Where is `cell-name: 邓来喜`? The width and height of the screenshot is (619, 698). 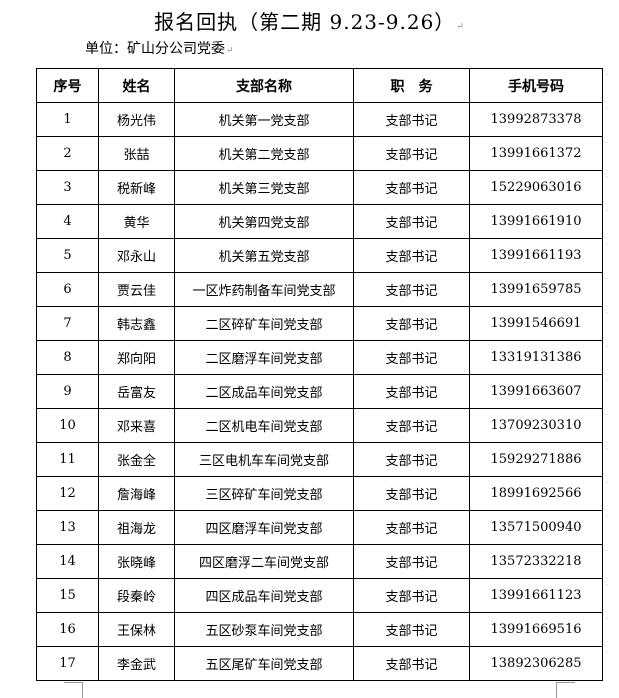 cell-name: 邓来喜 is located at coordinates (136, 425).